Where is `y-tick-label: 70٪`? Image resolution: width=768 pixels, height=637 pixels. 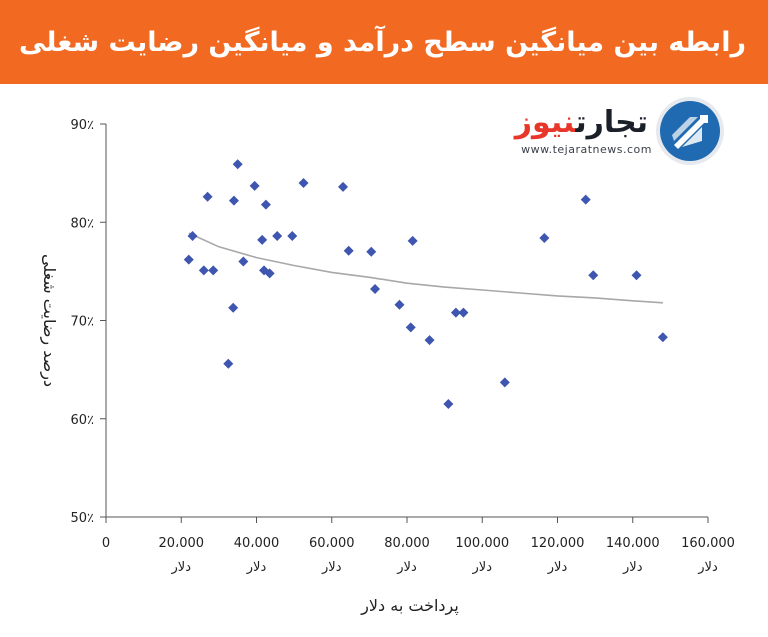
y-tick-label: 70٪ is located at coordinates (82, 322).